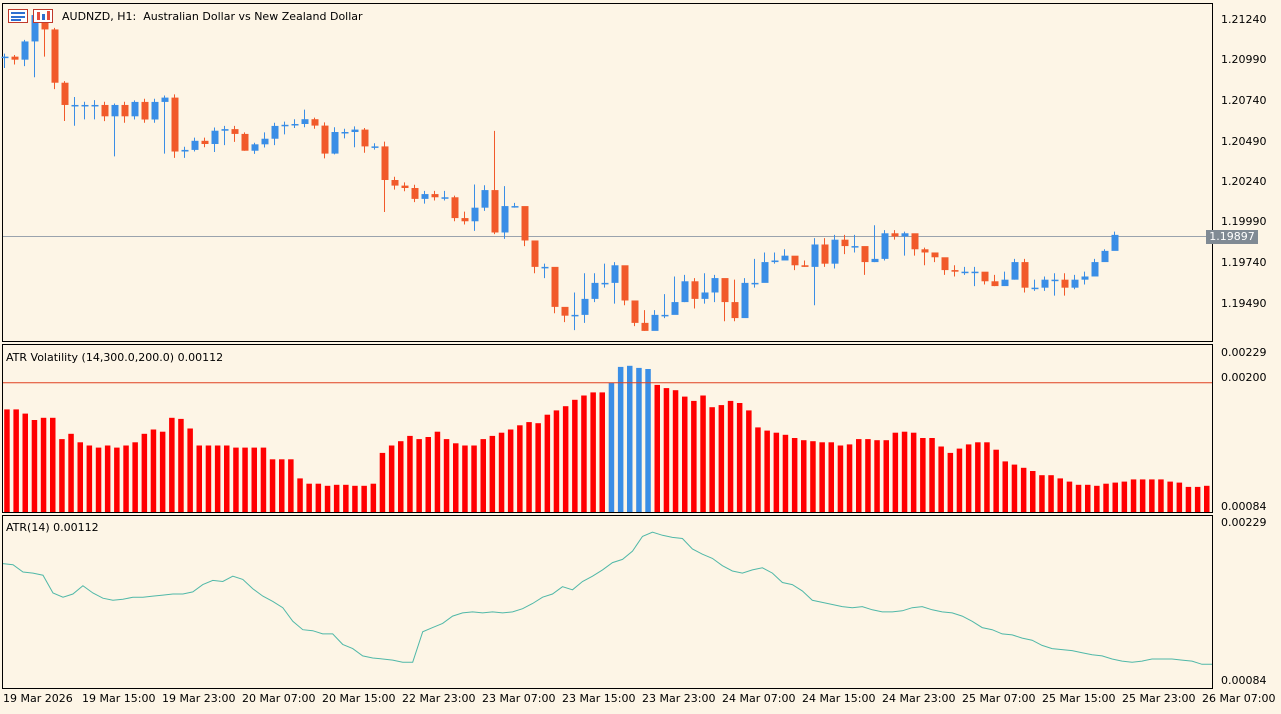 The image size is (1281, 714). Describe the element at coordinates (599, 698) in the screenshot. I see `time-tick: 23 Mar 15:00` at that location.